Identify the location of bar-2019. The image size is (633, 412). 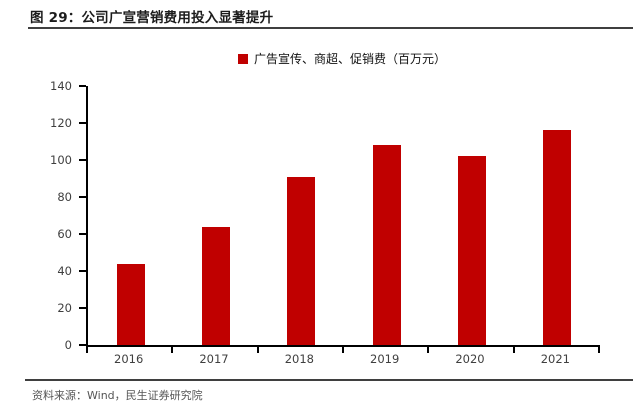
(386, 245).